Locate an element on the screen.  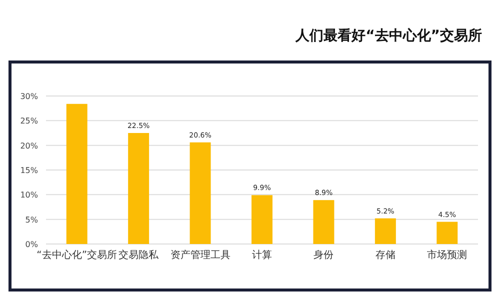
x-tick-label: 计算 is located at coordinates (262, 255).